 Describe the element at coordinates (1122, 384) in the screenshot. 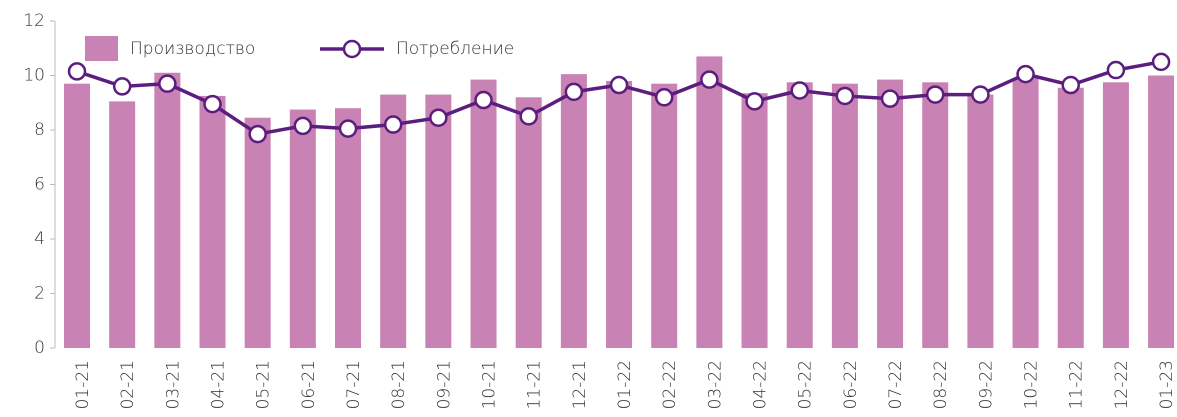

I see `x-tick-label: 12-22` at that location.